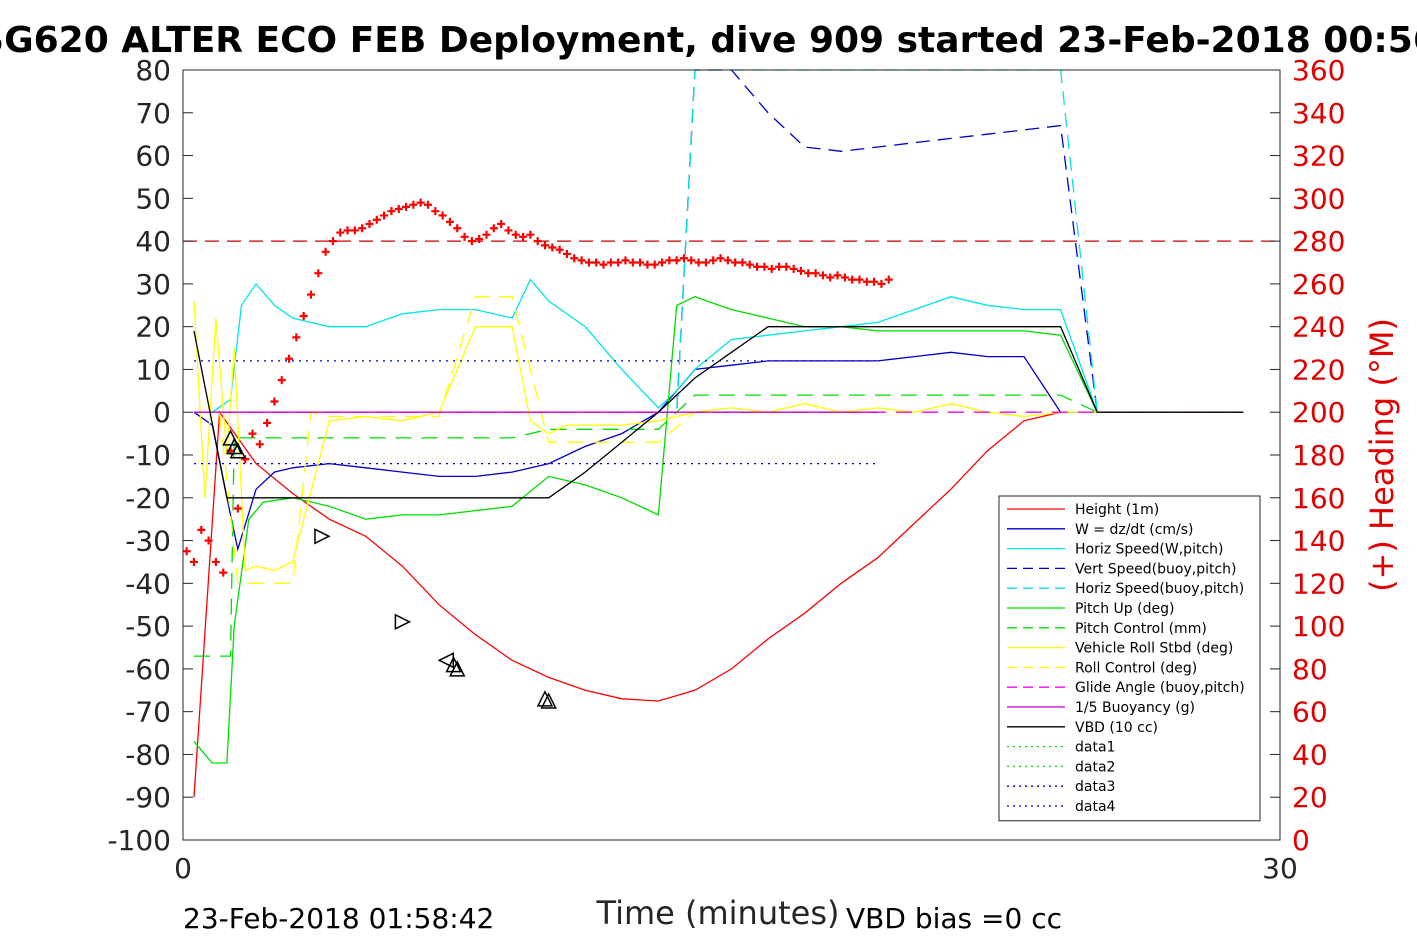 The width and height of the screenshot is (1417, 945). I want to click on legend-label: data3, so click(1095, 787).